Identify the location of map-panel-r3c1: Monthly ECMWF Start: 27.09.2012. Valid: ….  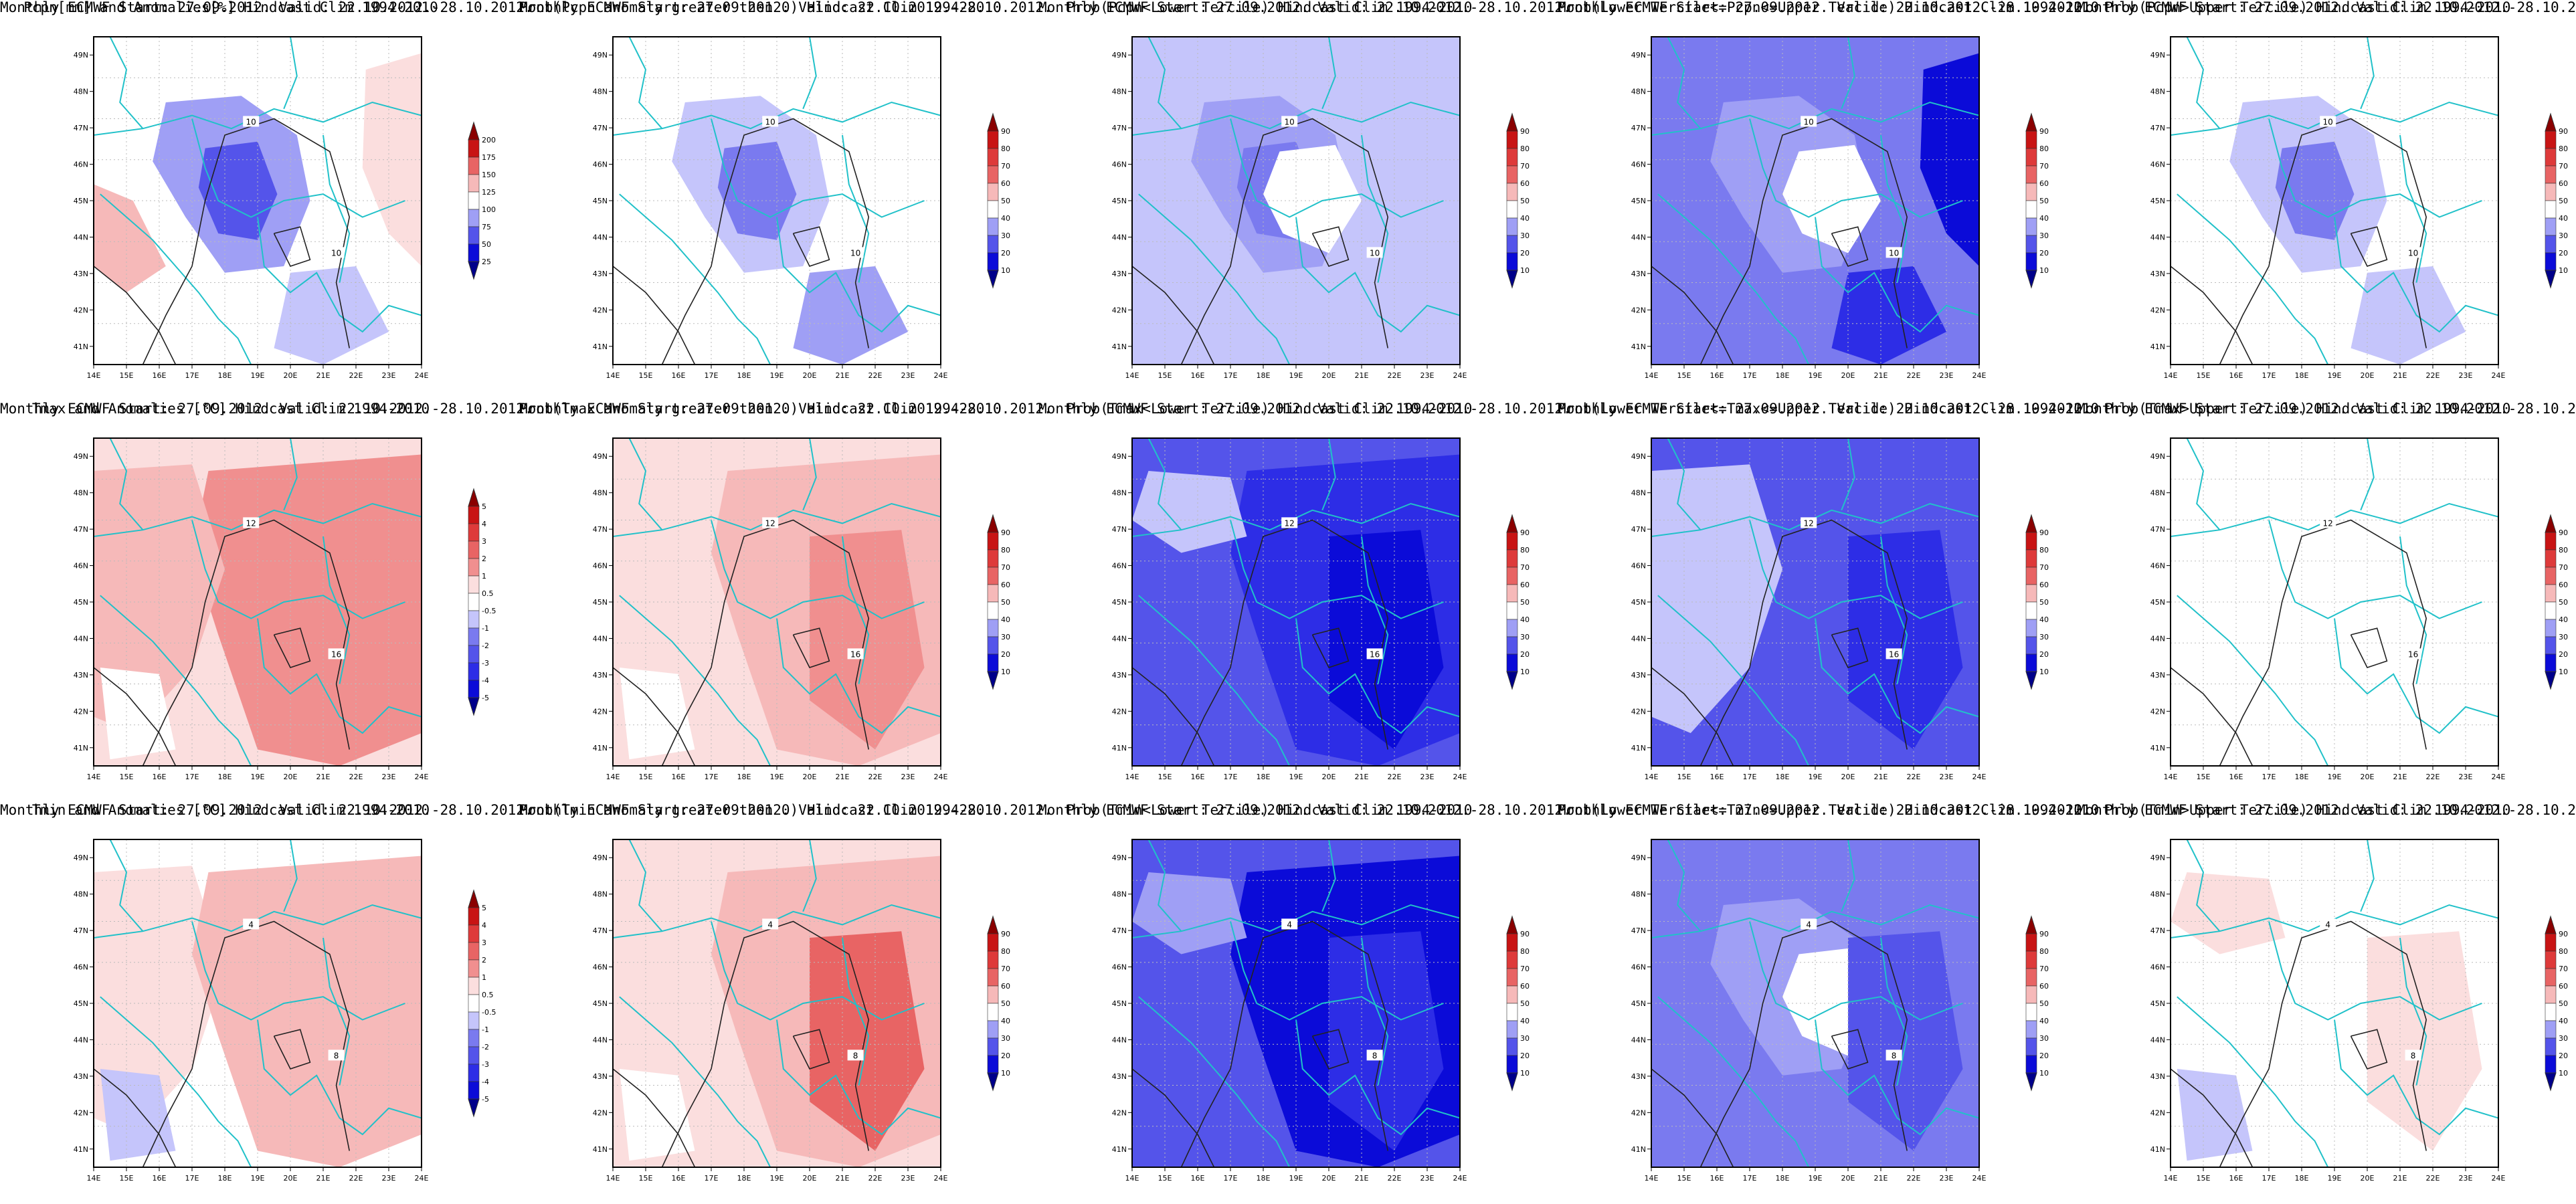
(266, 1003).